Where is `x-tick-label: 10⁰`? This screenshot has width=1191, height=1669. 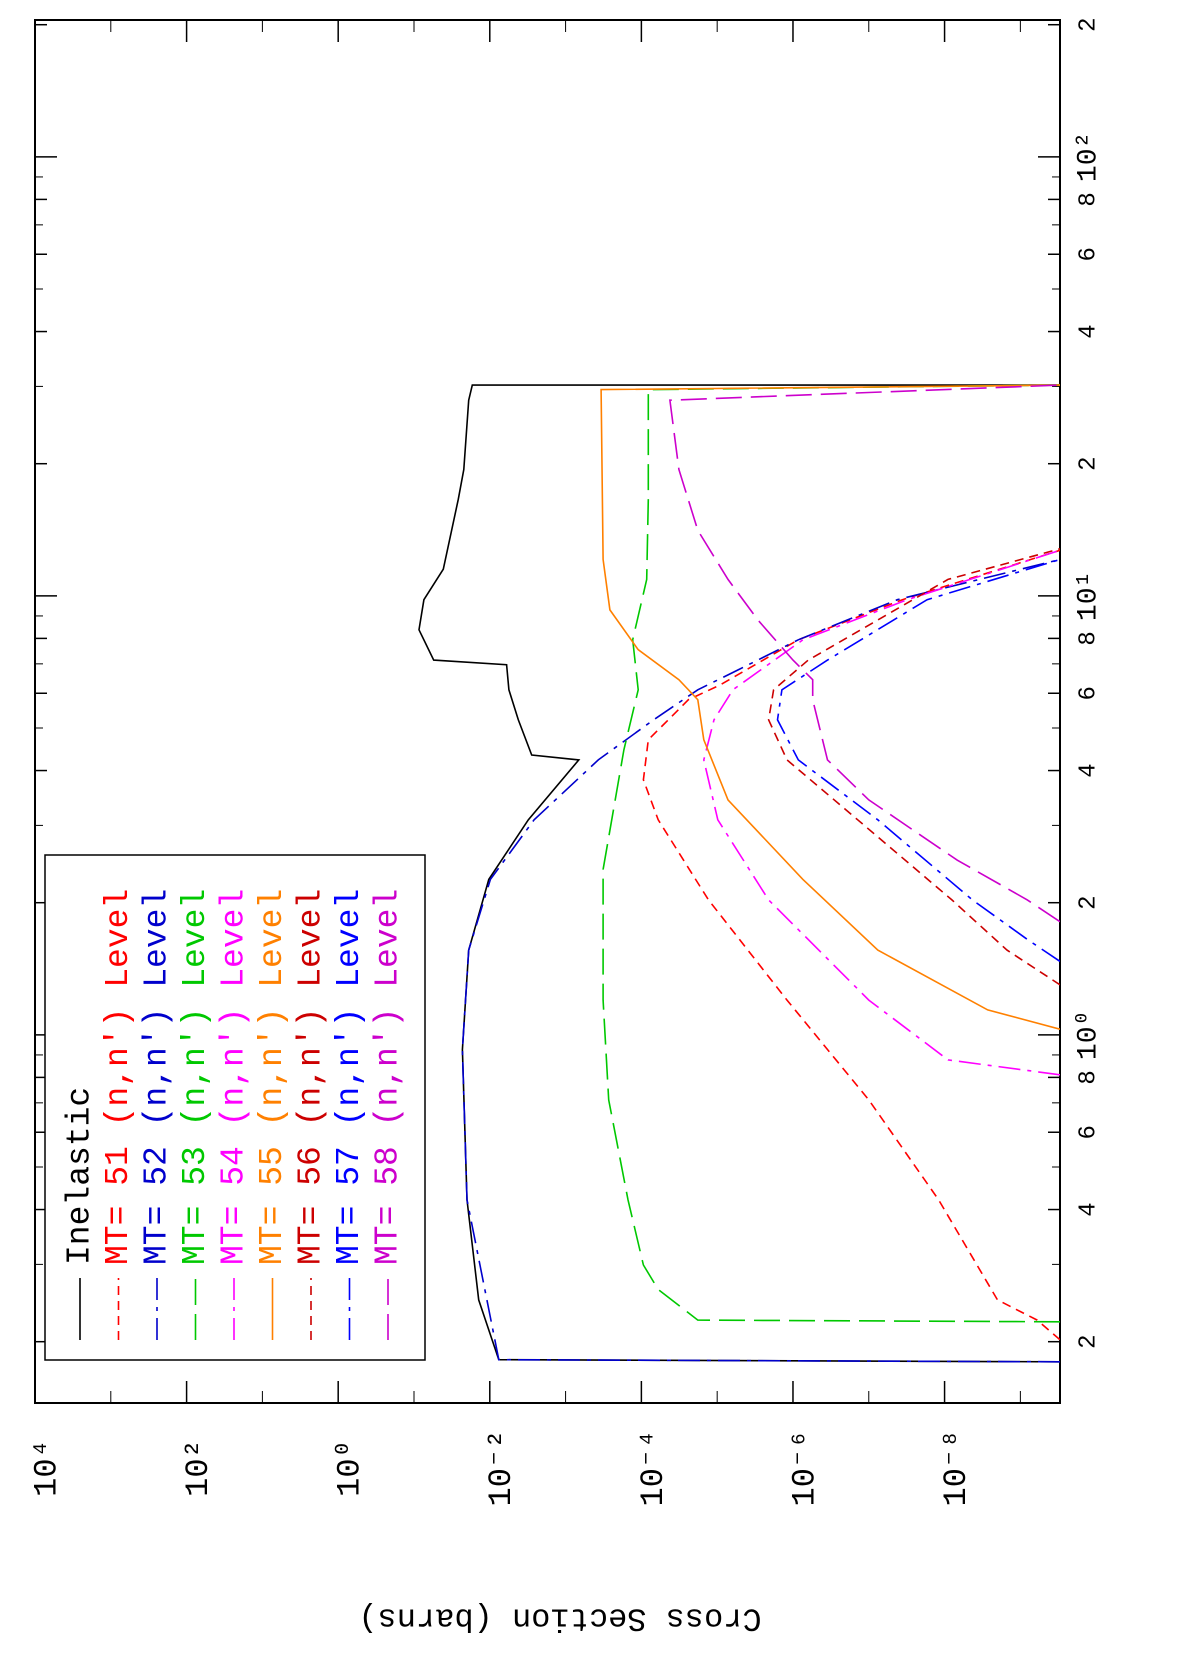
x-tick-label: 10⁰ is located at coordinates (1088, 1035).